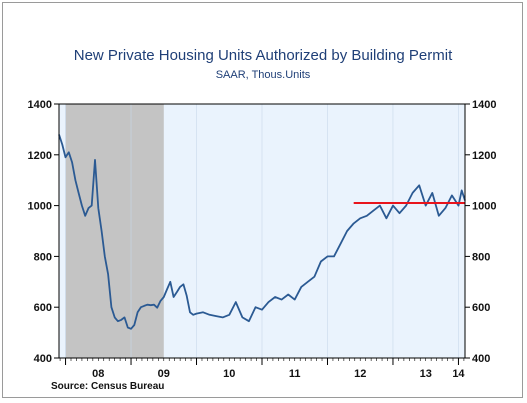  What do you see at coordinates (43, 232) in the screenshot?
I see `y-axis-left: 400 600 800 1000 1200 1400` at bounding box center [43, 232].